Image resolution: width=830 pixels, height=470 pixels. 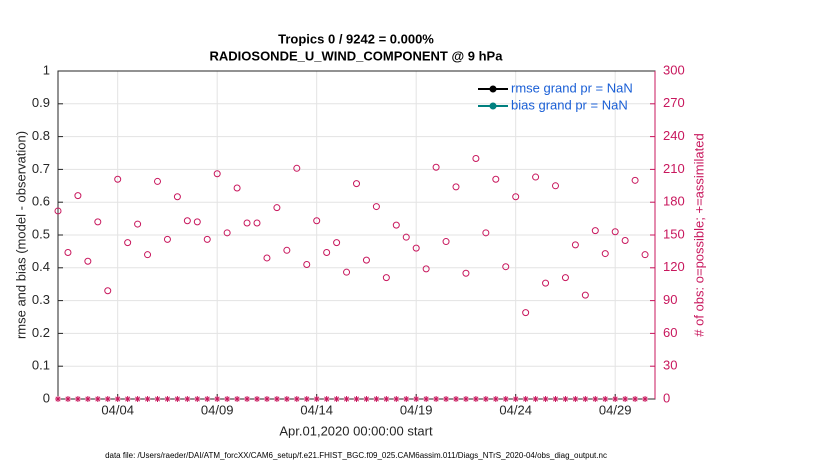 What do you see at coordinates (674, 69) in the screenshot?
I see `y2-tick-label: 300` at bounding box center [674, 69].